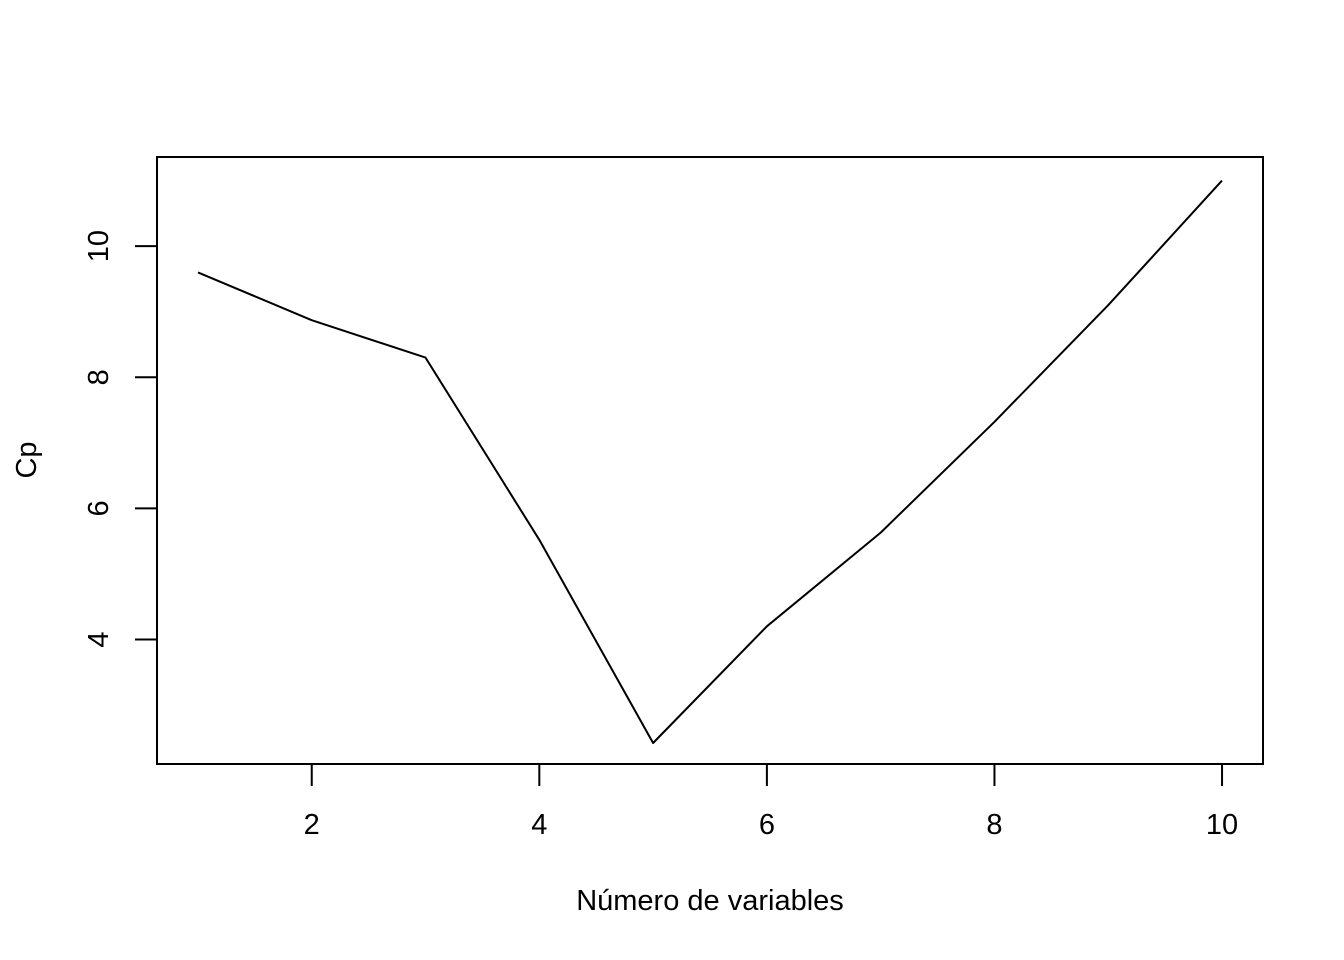  Describe the element at coordinates (1222, 825) in the screenshot. I see `x-tick-label: 10` at that location.